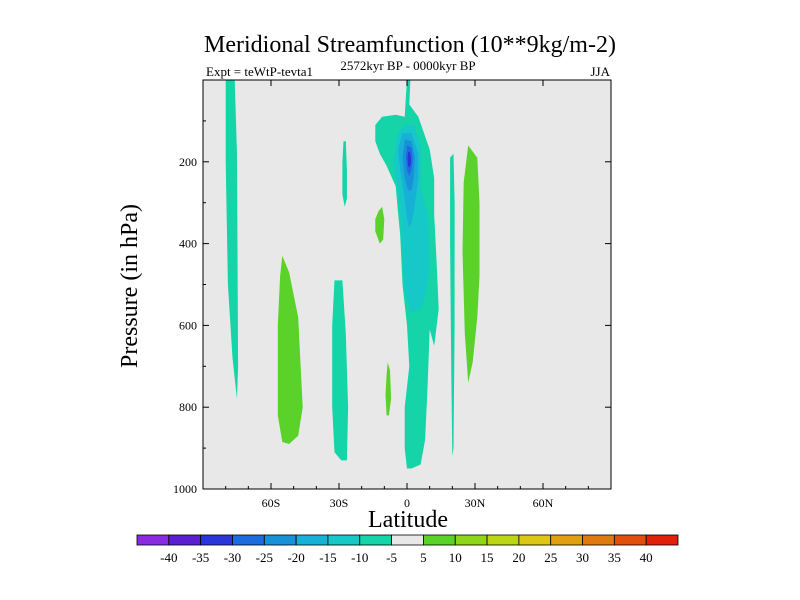 Image resolution: width=800 pixels, height=600 pixels. What do you see at coordinates (185, 489) in the screenshot?
I see `y-tick-label: 1000` at bounding box center [185, 489].